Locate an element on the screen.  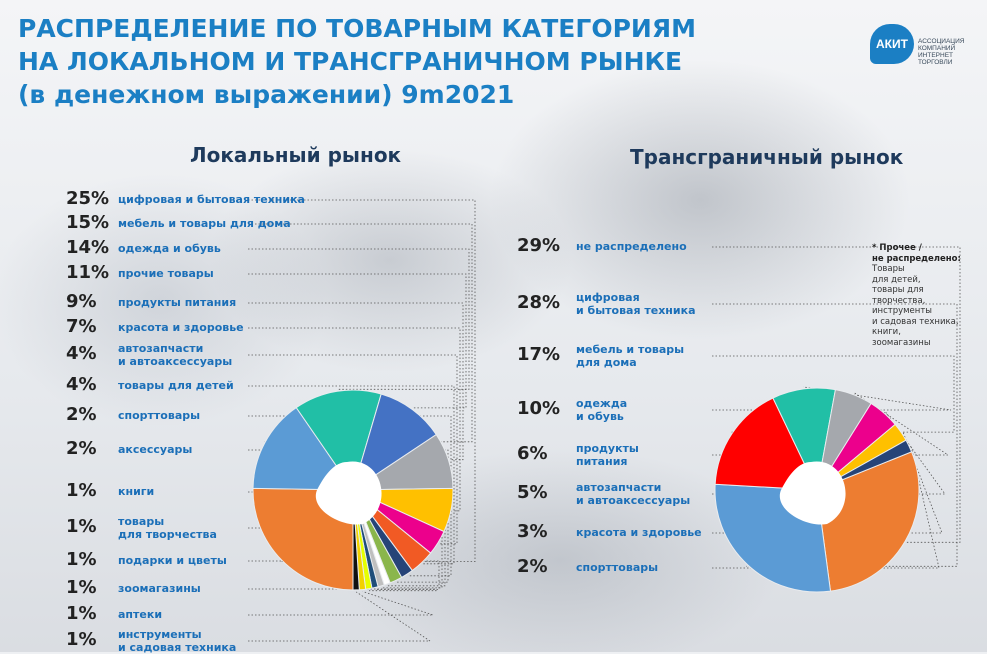
label-line: товары для детей is located at coordinates (176, 385).